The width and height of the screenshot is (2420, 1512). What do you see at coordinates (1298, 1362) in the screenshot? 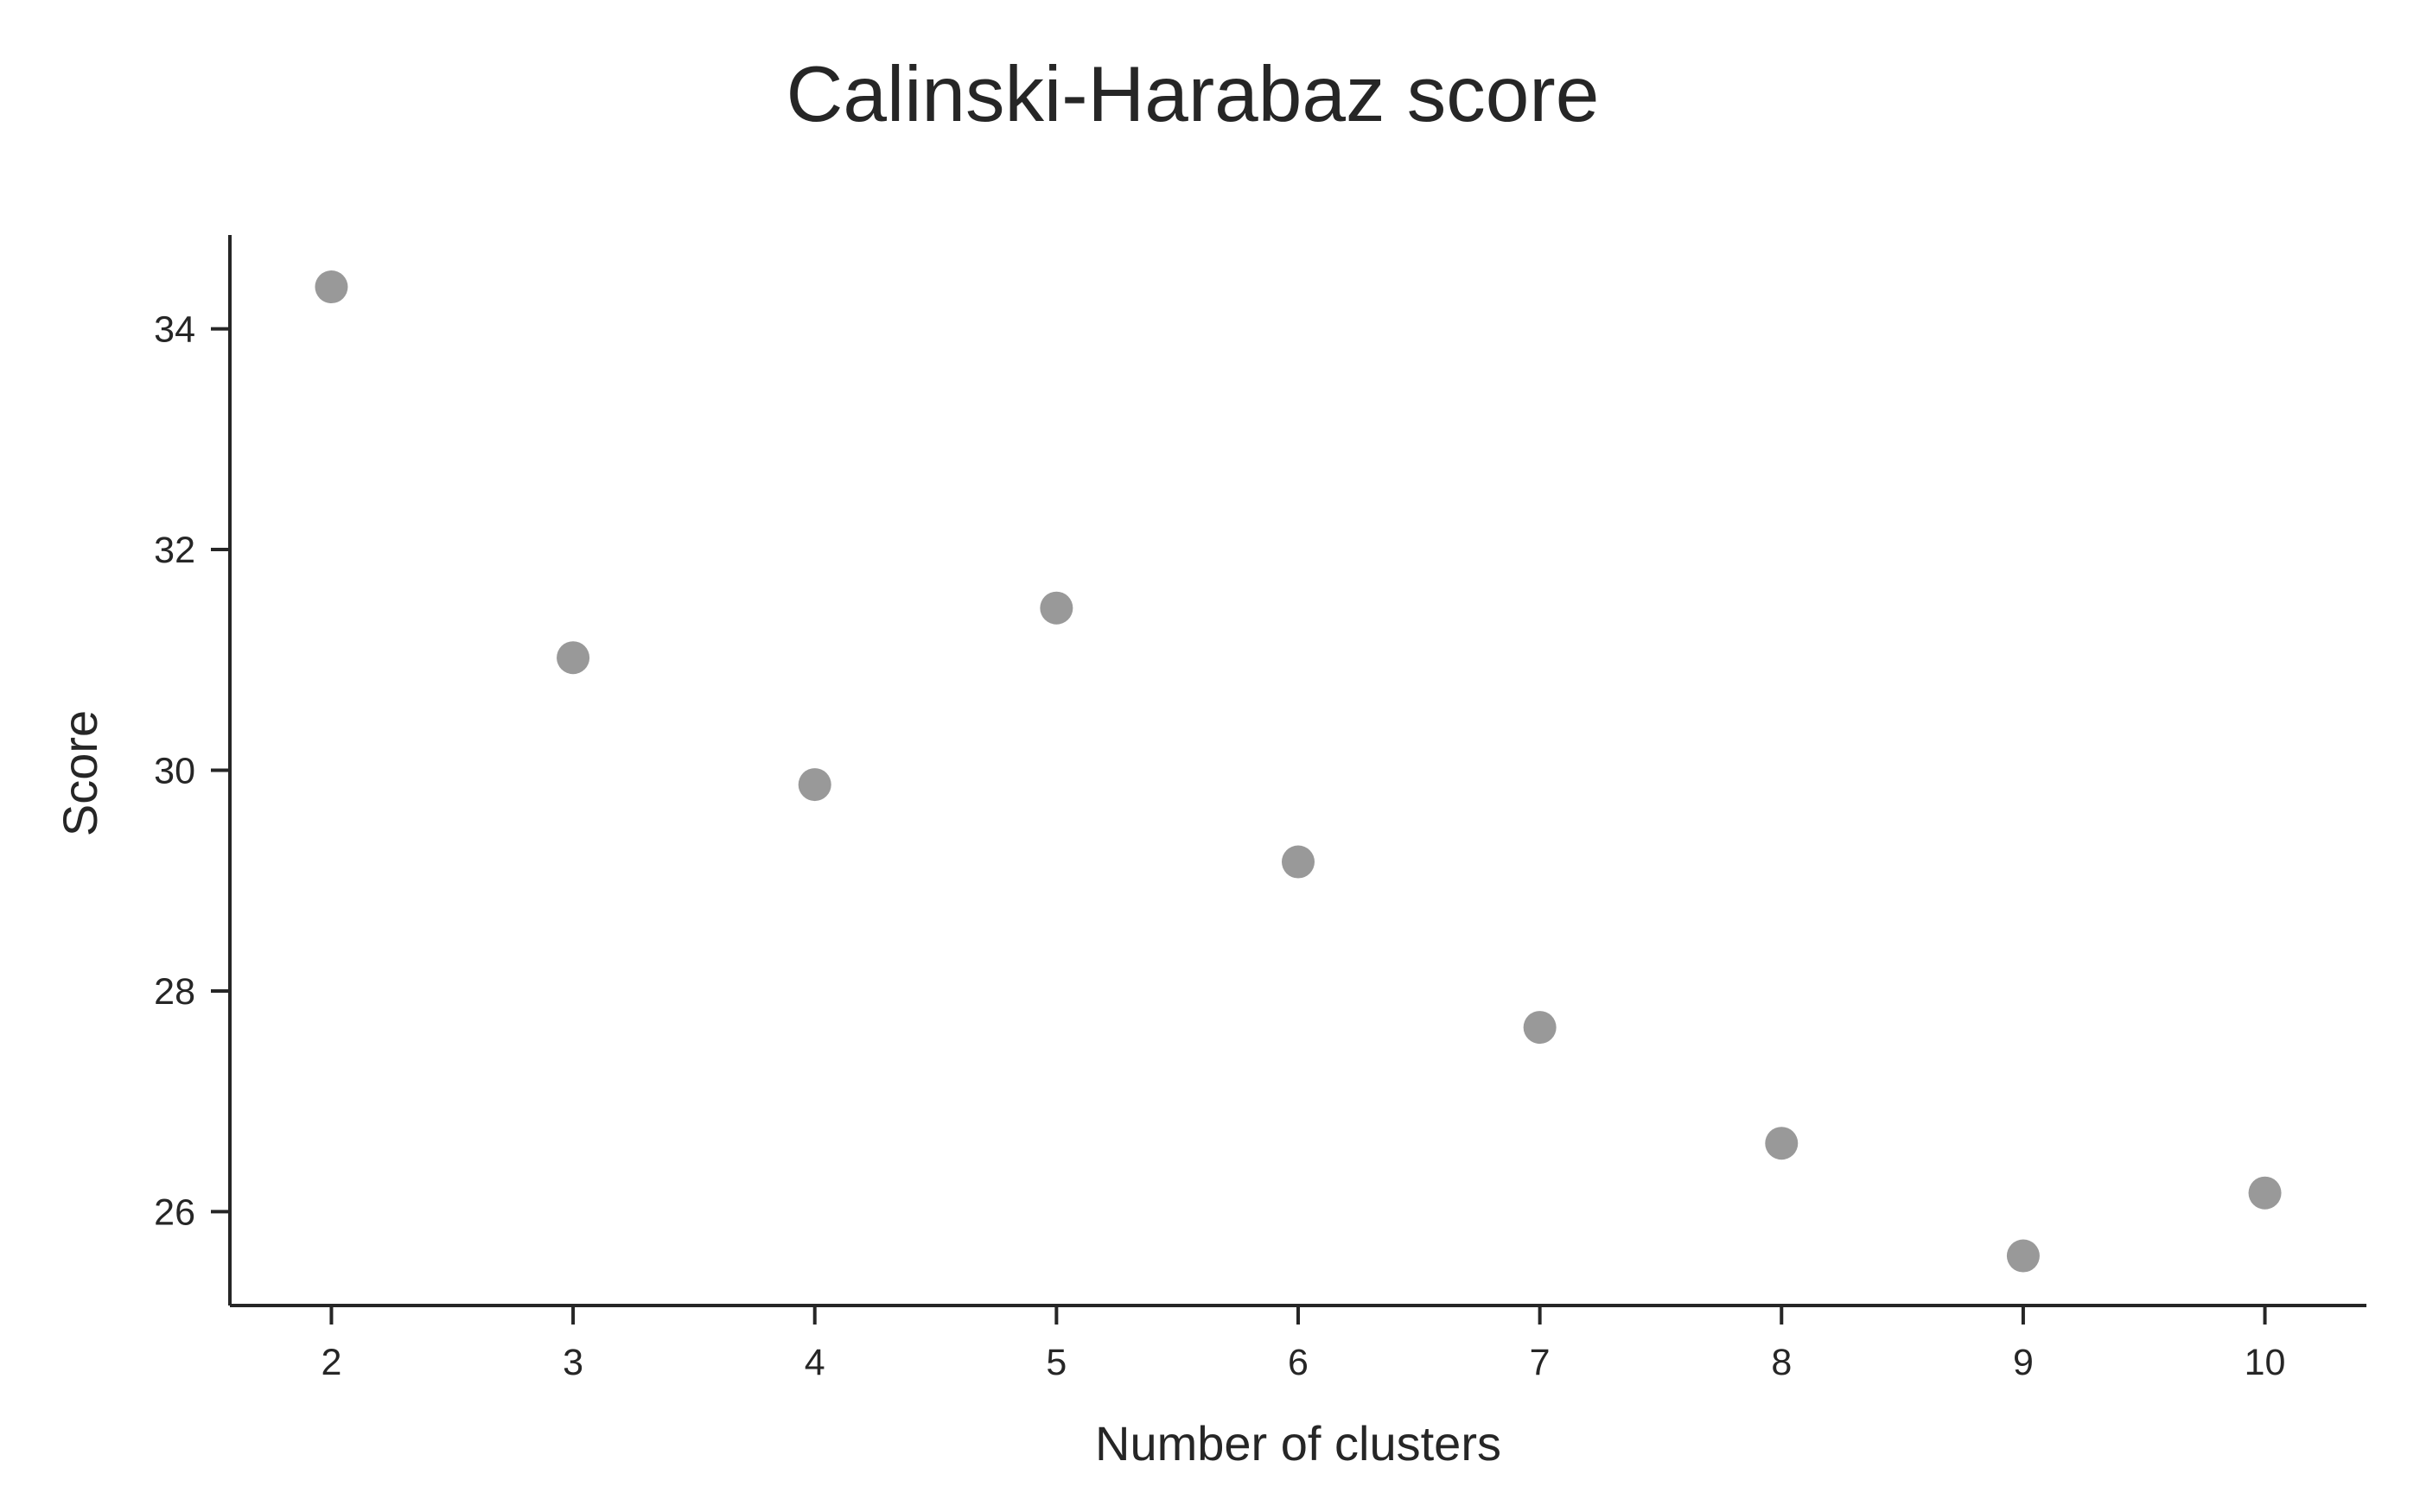
I see `x-tick-label: 6` at bounding box center [1298, 1362].